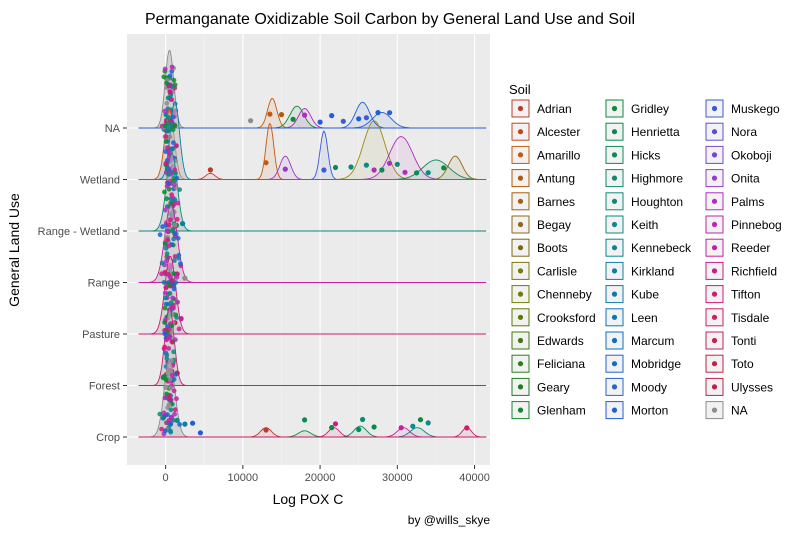 The width and height of the screenshot is (788, 538). I want to click on chart-caption: by @wills_skye, so click(449, 520).